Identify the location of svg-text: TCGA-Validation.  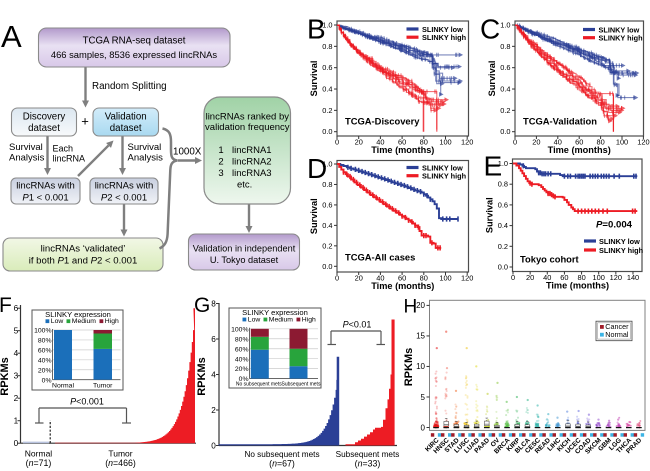
(560, 121).